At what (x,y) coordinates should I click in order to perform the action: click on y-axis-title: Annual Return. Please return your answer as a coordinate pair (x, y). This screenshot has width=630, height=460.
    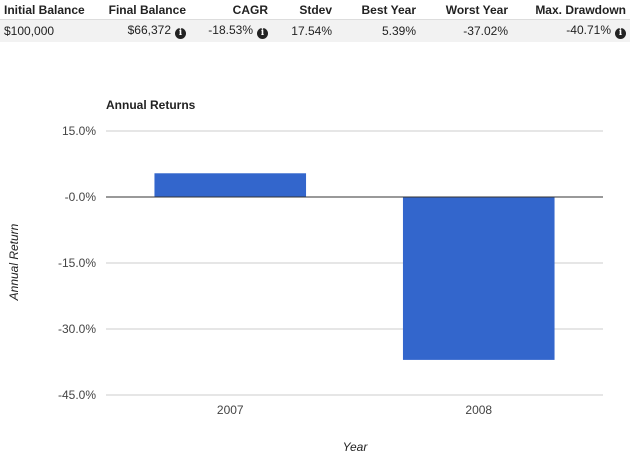
    Looking at the image, I should click on (14, 262).